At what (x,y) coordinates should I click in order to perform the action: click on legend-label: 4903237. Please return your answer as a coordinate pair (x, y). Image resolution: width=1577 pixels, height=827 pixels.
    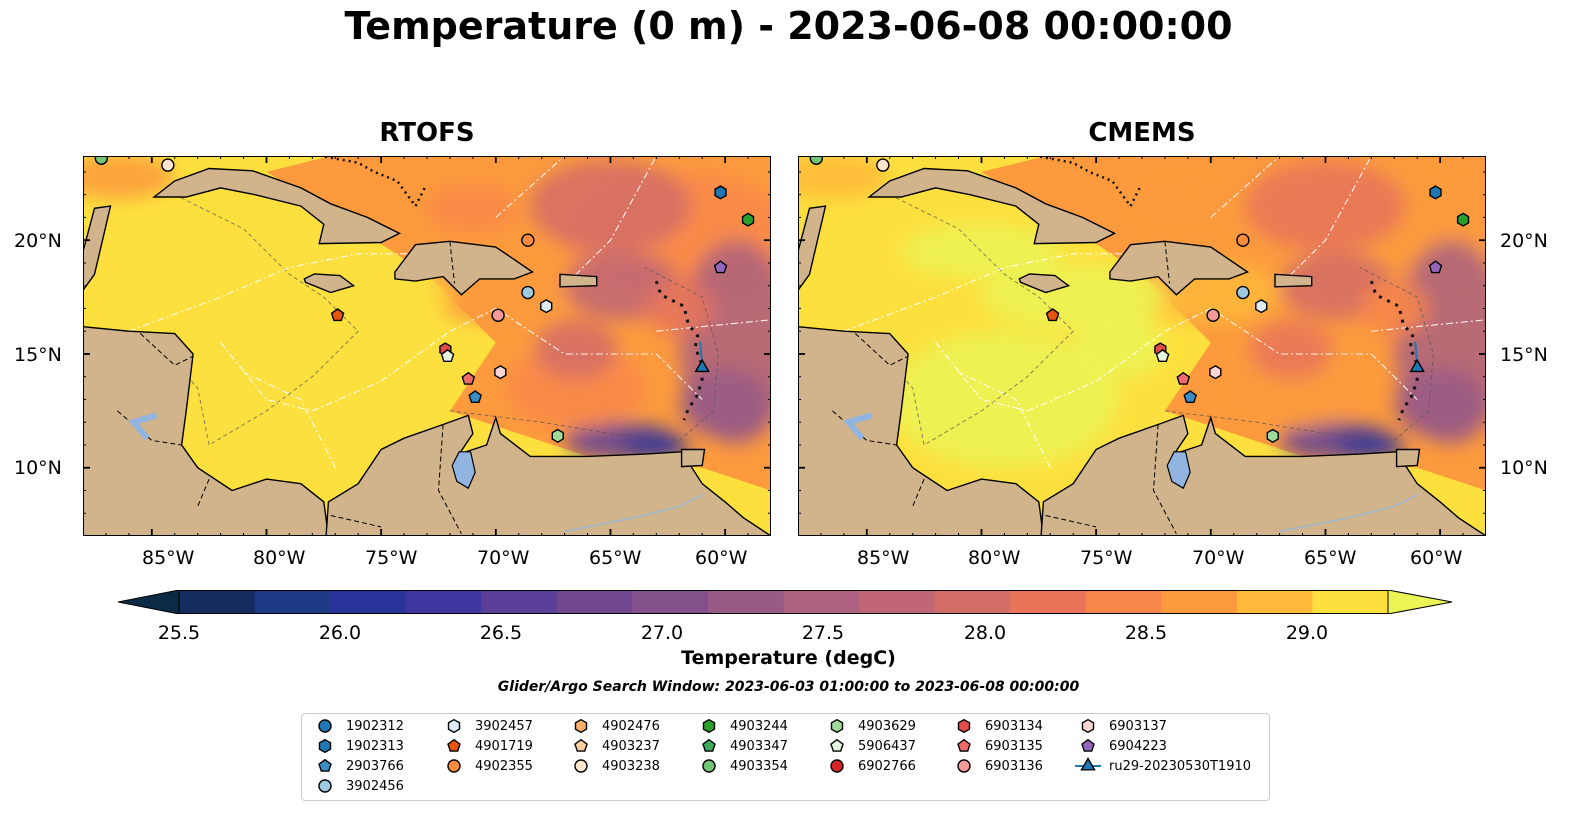
    Looking at the image, I should click on (631, 746).